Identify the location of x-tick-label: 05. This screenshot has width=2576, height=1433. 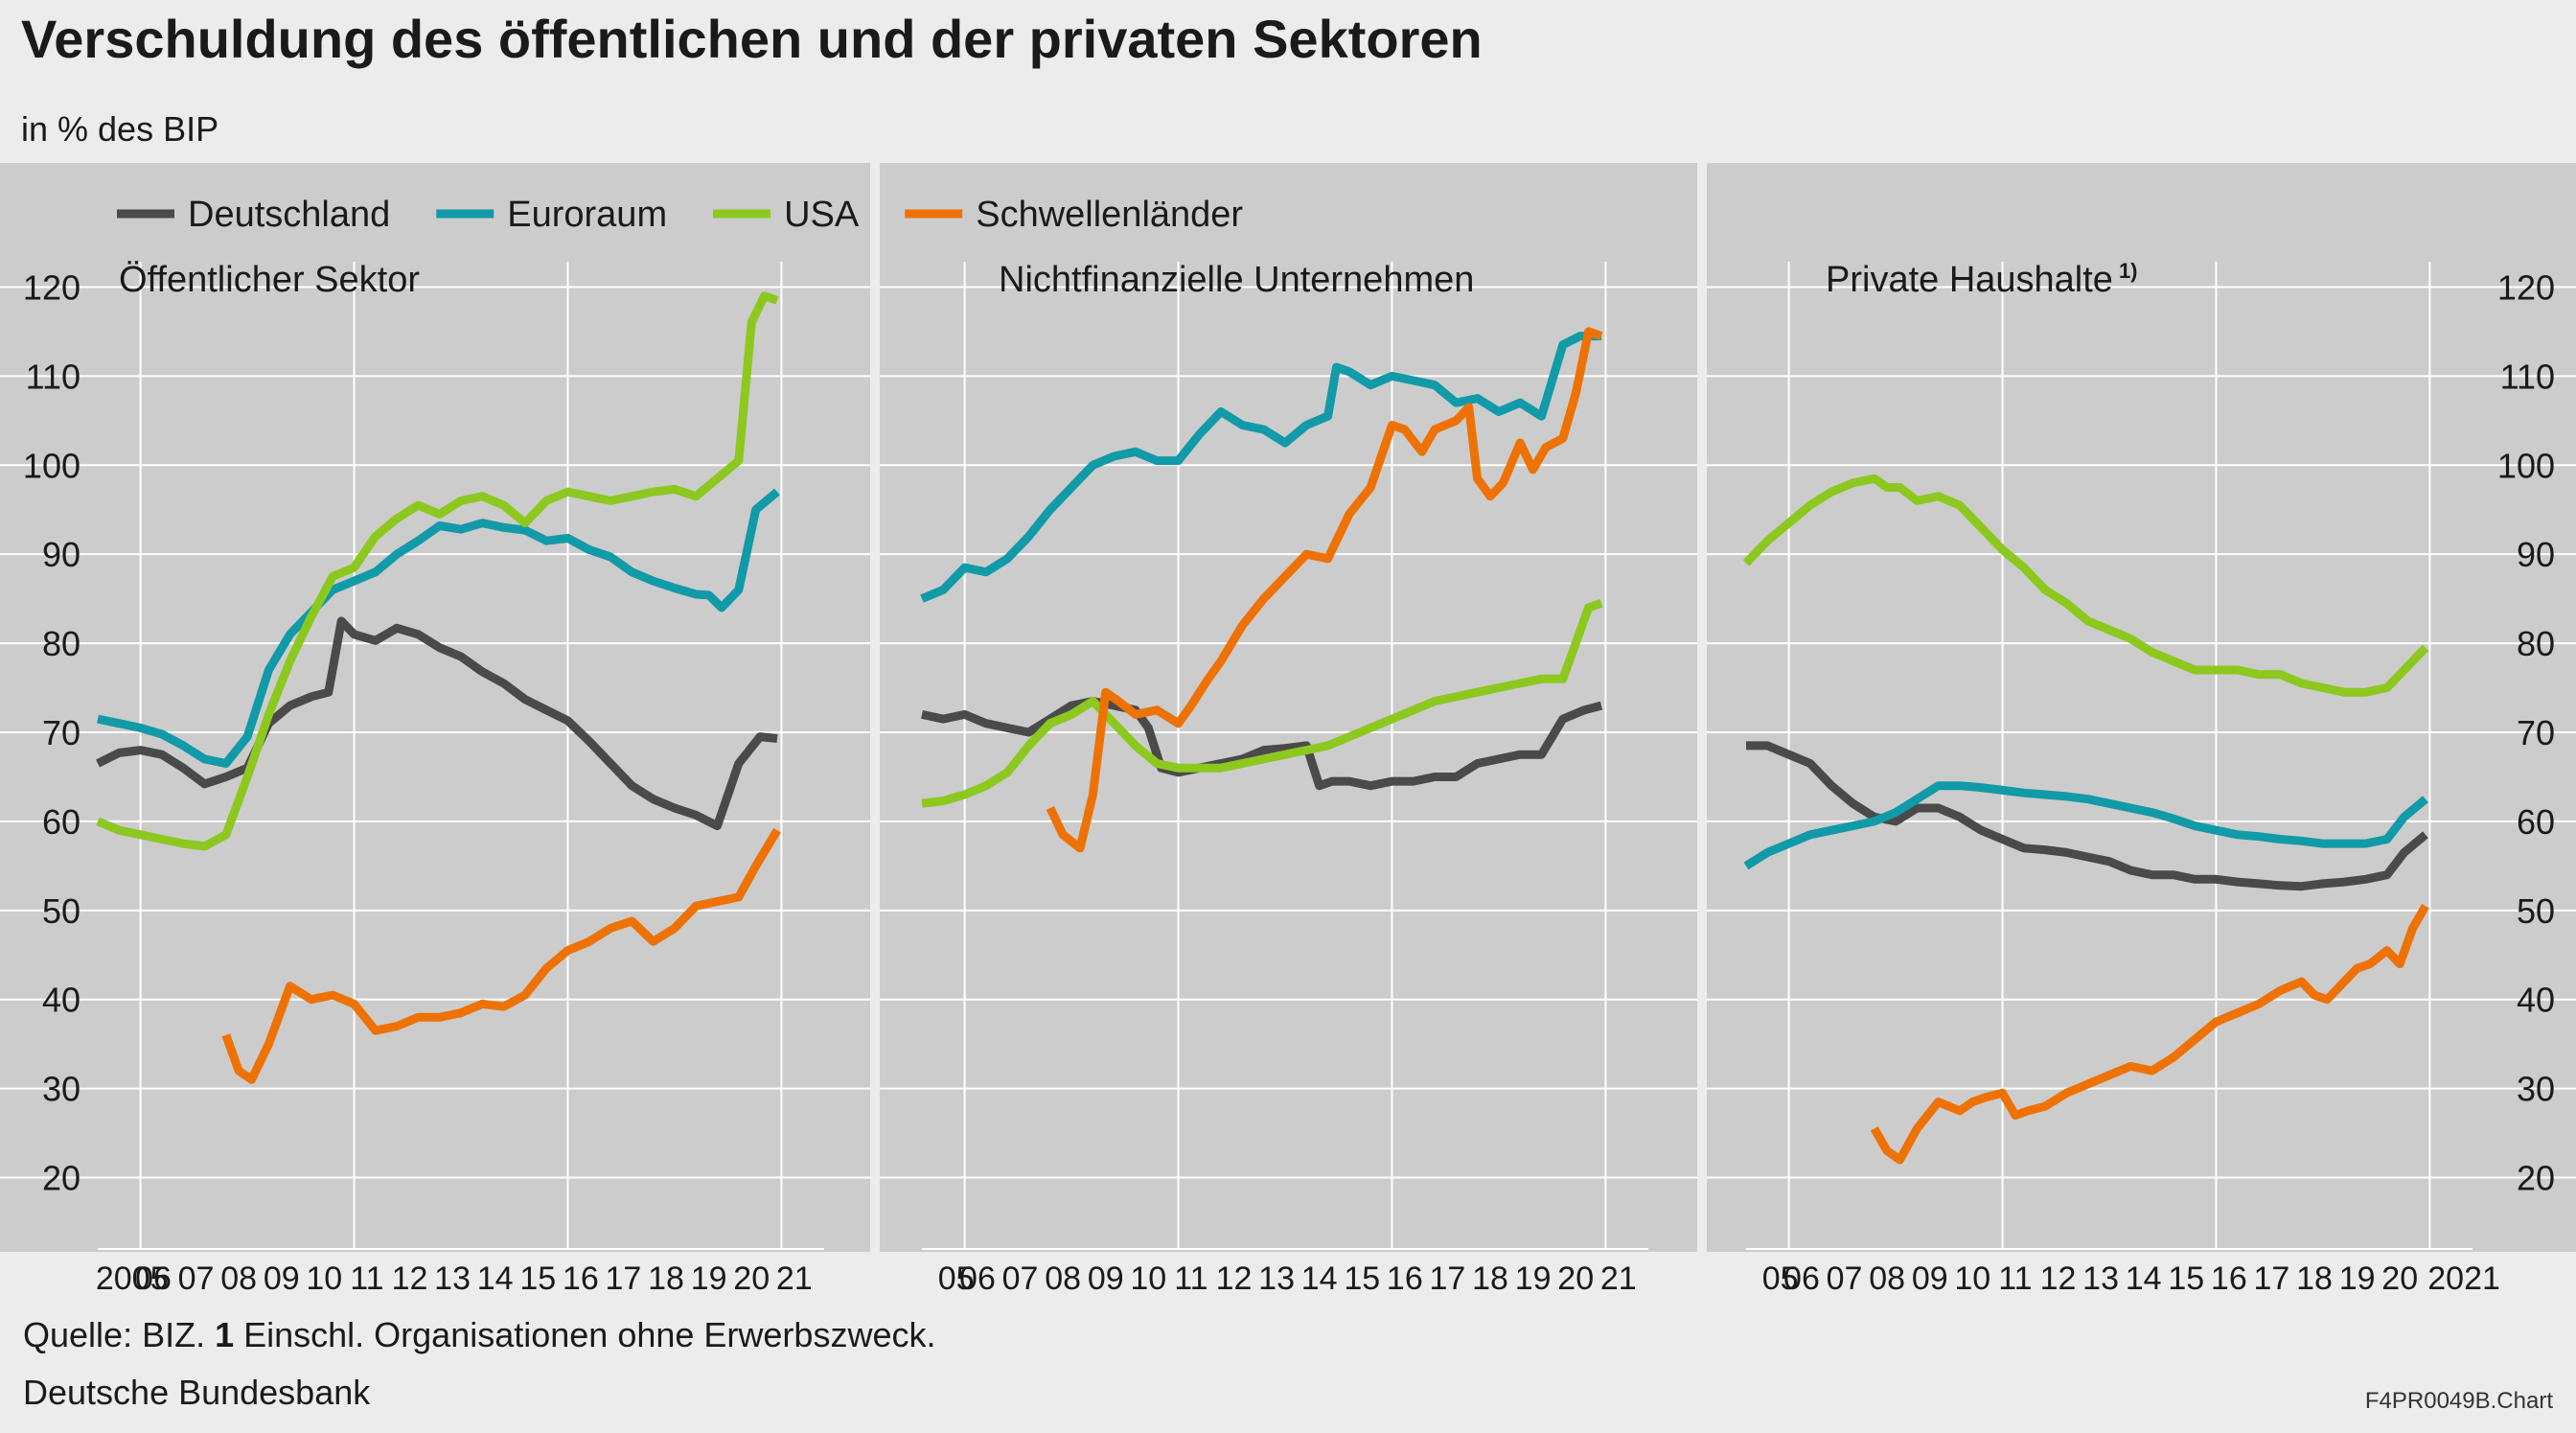
(1780, 1278).